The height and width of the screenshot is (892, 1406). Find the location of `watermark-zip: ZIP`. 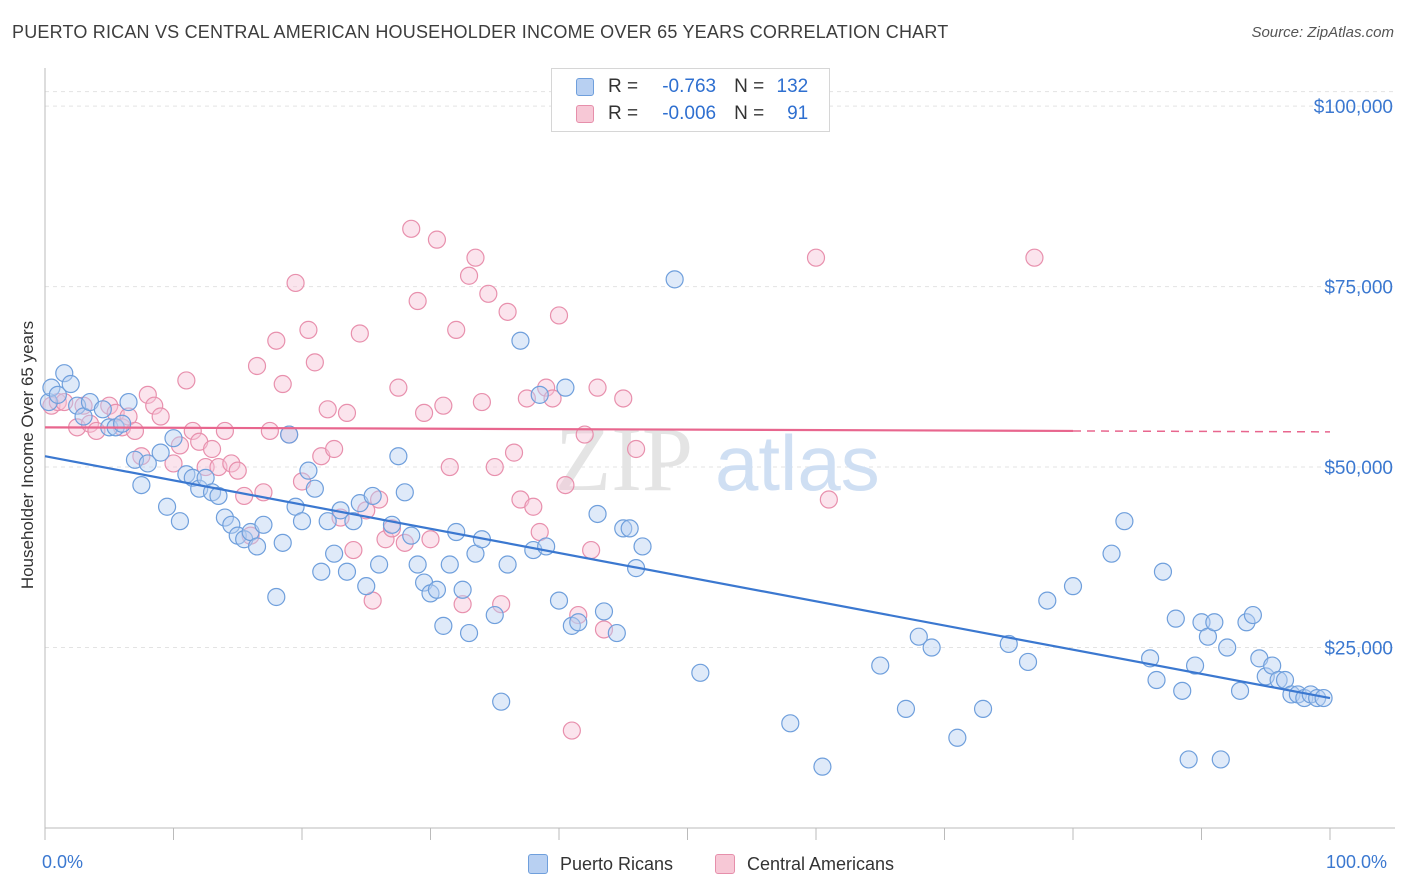

watermark-zip: ZIP is located at coordinates (624, 459).